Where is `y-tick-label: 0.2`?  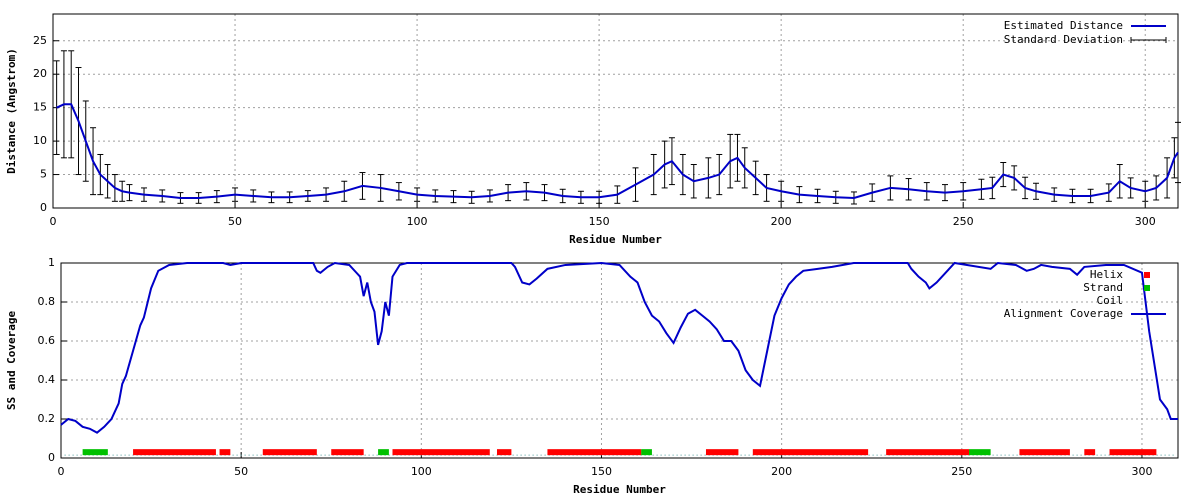 y-tick-label: 0.2 is located at coordinates (47, 418).